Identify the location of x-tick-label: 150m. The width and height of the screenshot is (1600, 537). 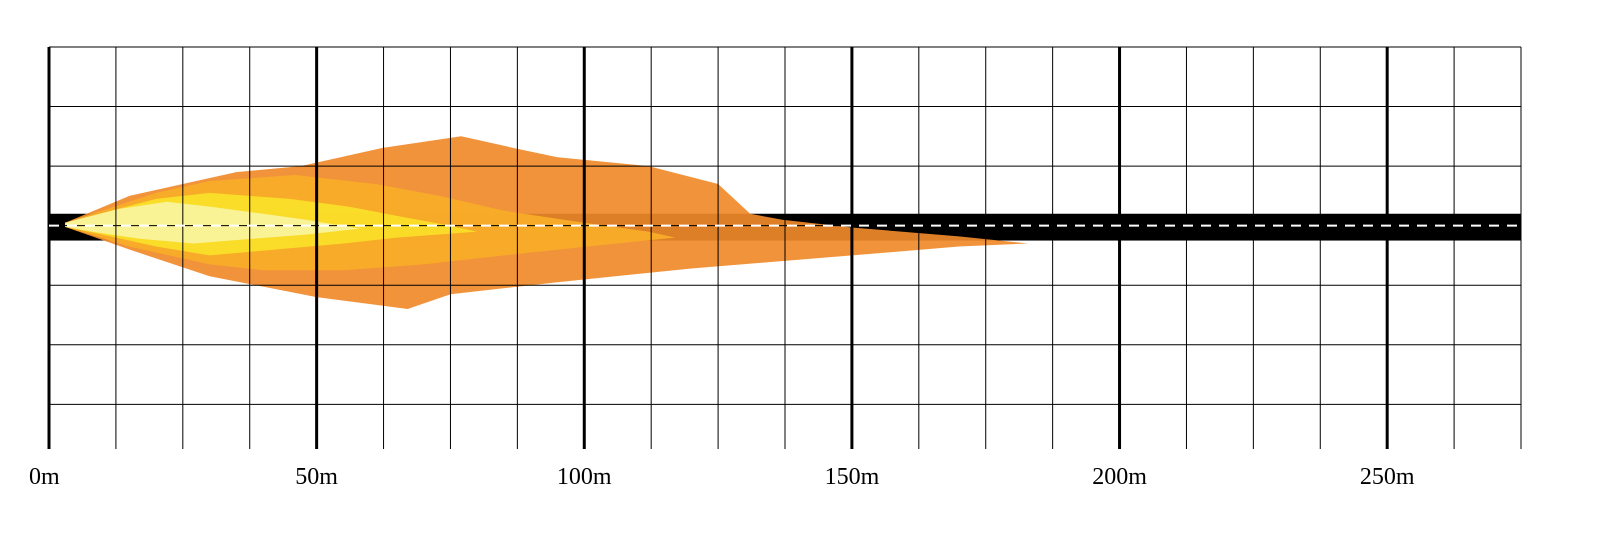
(852, 477).